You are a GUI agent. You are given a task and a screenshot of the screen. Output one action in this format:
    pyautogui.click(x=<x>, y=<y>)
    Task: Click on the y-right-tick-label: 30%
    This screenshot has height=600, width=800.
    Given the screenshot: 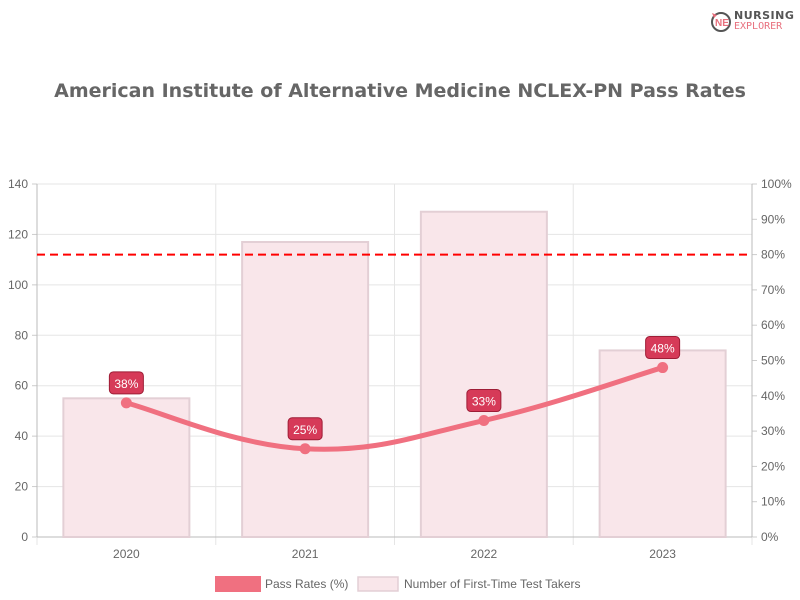 What is the action you would take?
    pyautogui.click(x=773, y=431)
    